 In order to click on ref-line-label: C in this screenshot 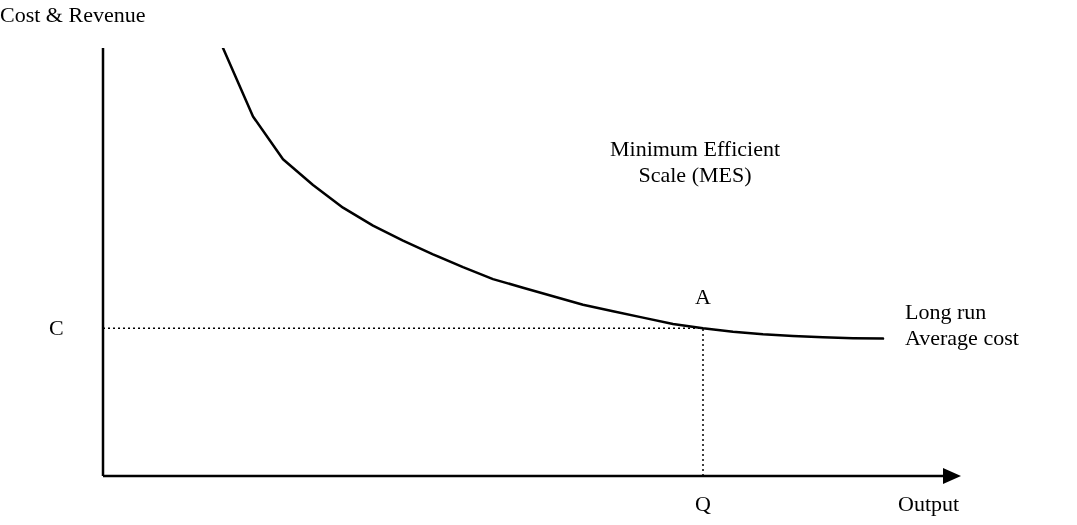, I will do `click(56, 328)`.